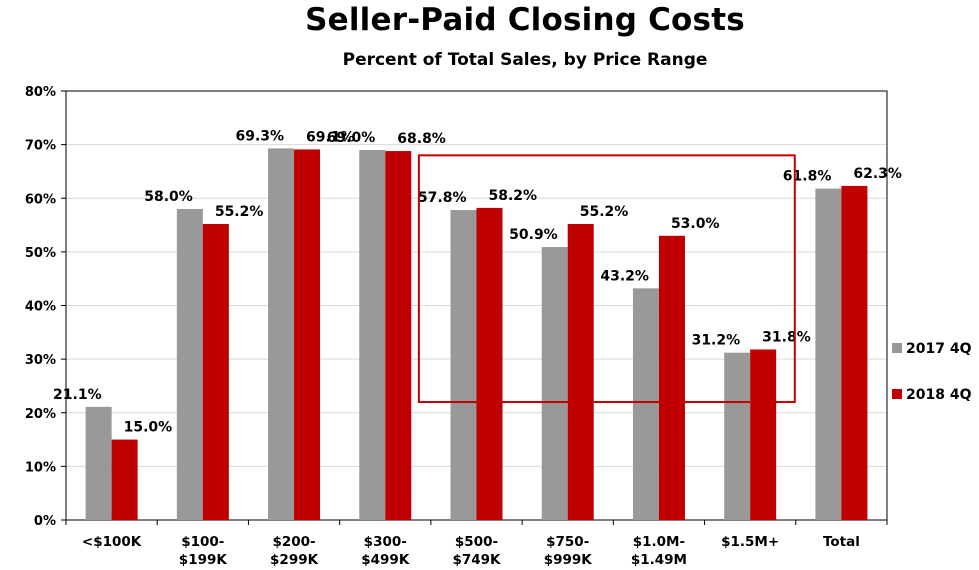 This screenshot has height=570, width=979. I want to click on legend-label: 2017 4Q, so click(939, 349).